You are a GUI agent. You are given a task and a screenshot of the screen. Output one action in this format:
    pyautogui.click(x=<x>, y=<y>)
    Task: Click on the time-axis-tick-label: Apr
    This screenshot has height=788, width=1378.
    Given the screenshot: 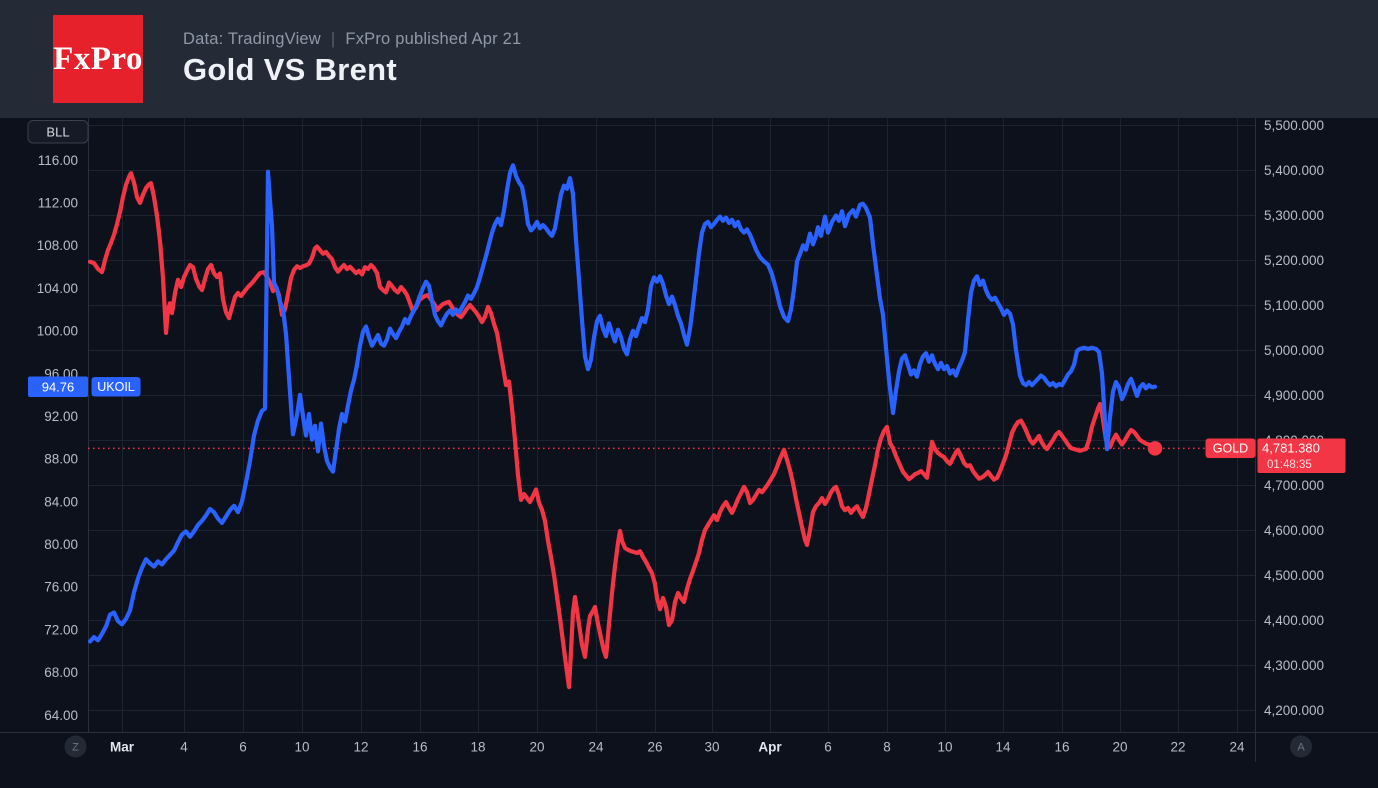 What is the action you would take?
    pyautogui.click(x=770, y=747)
    